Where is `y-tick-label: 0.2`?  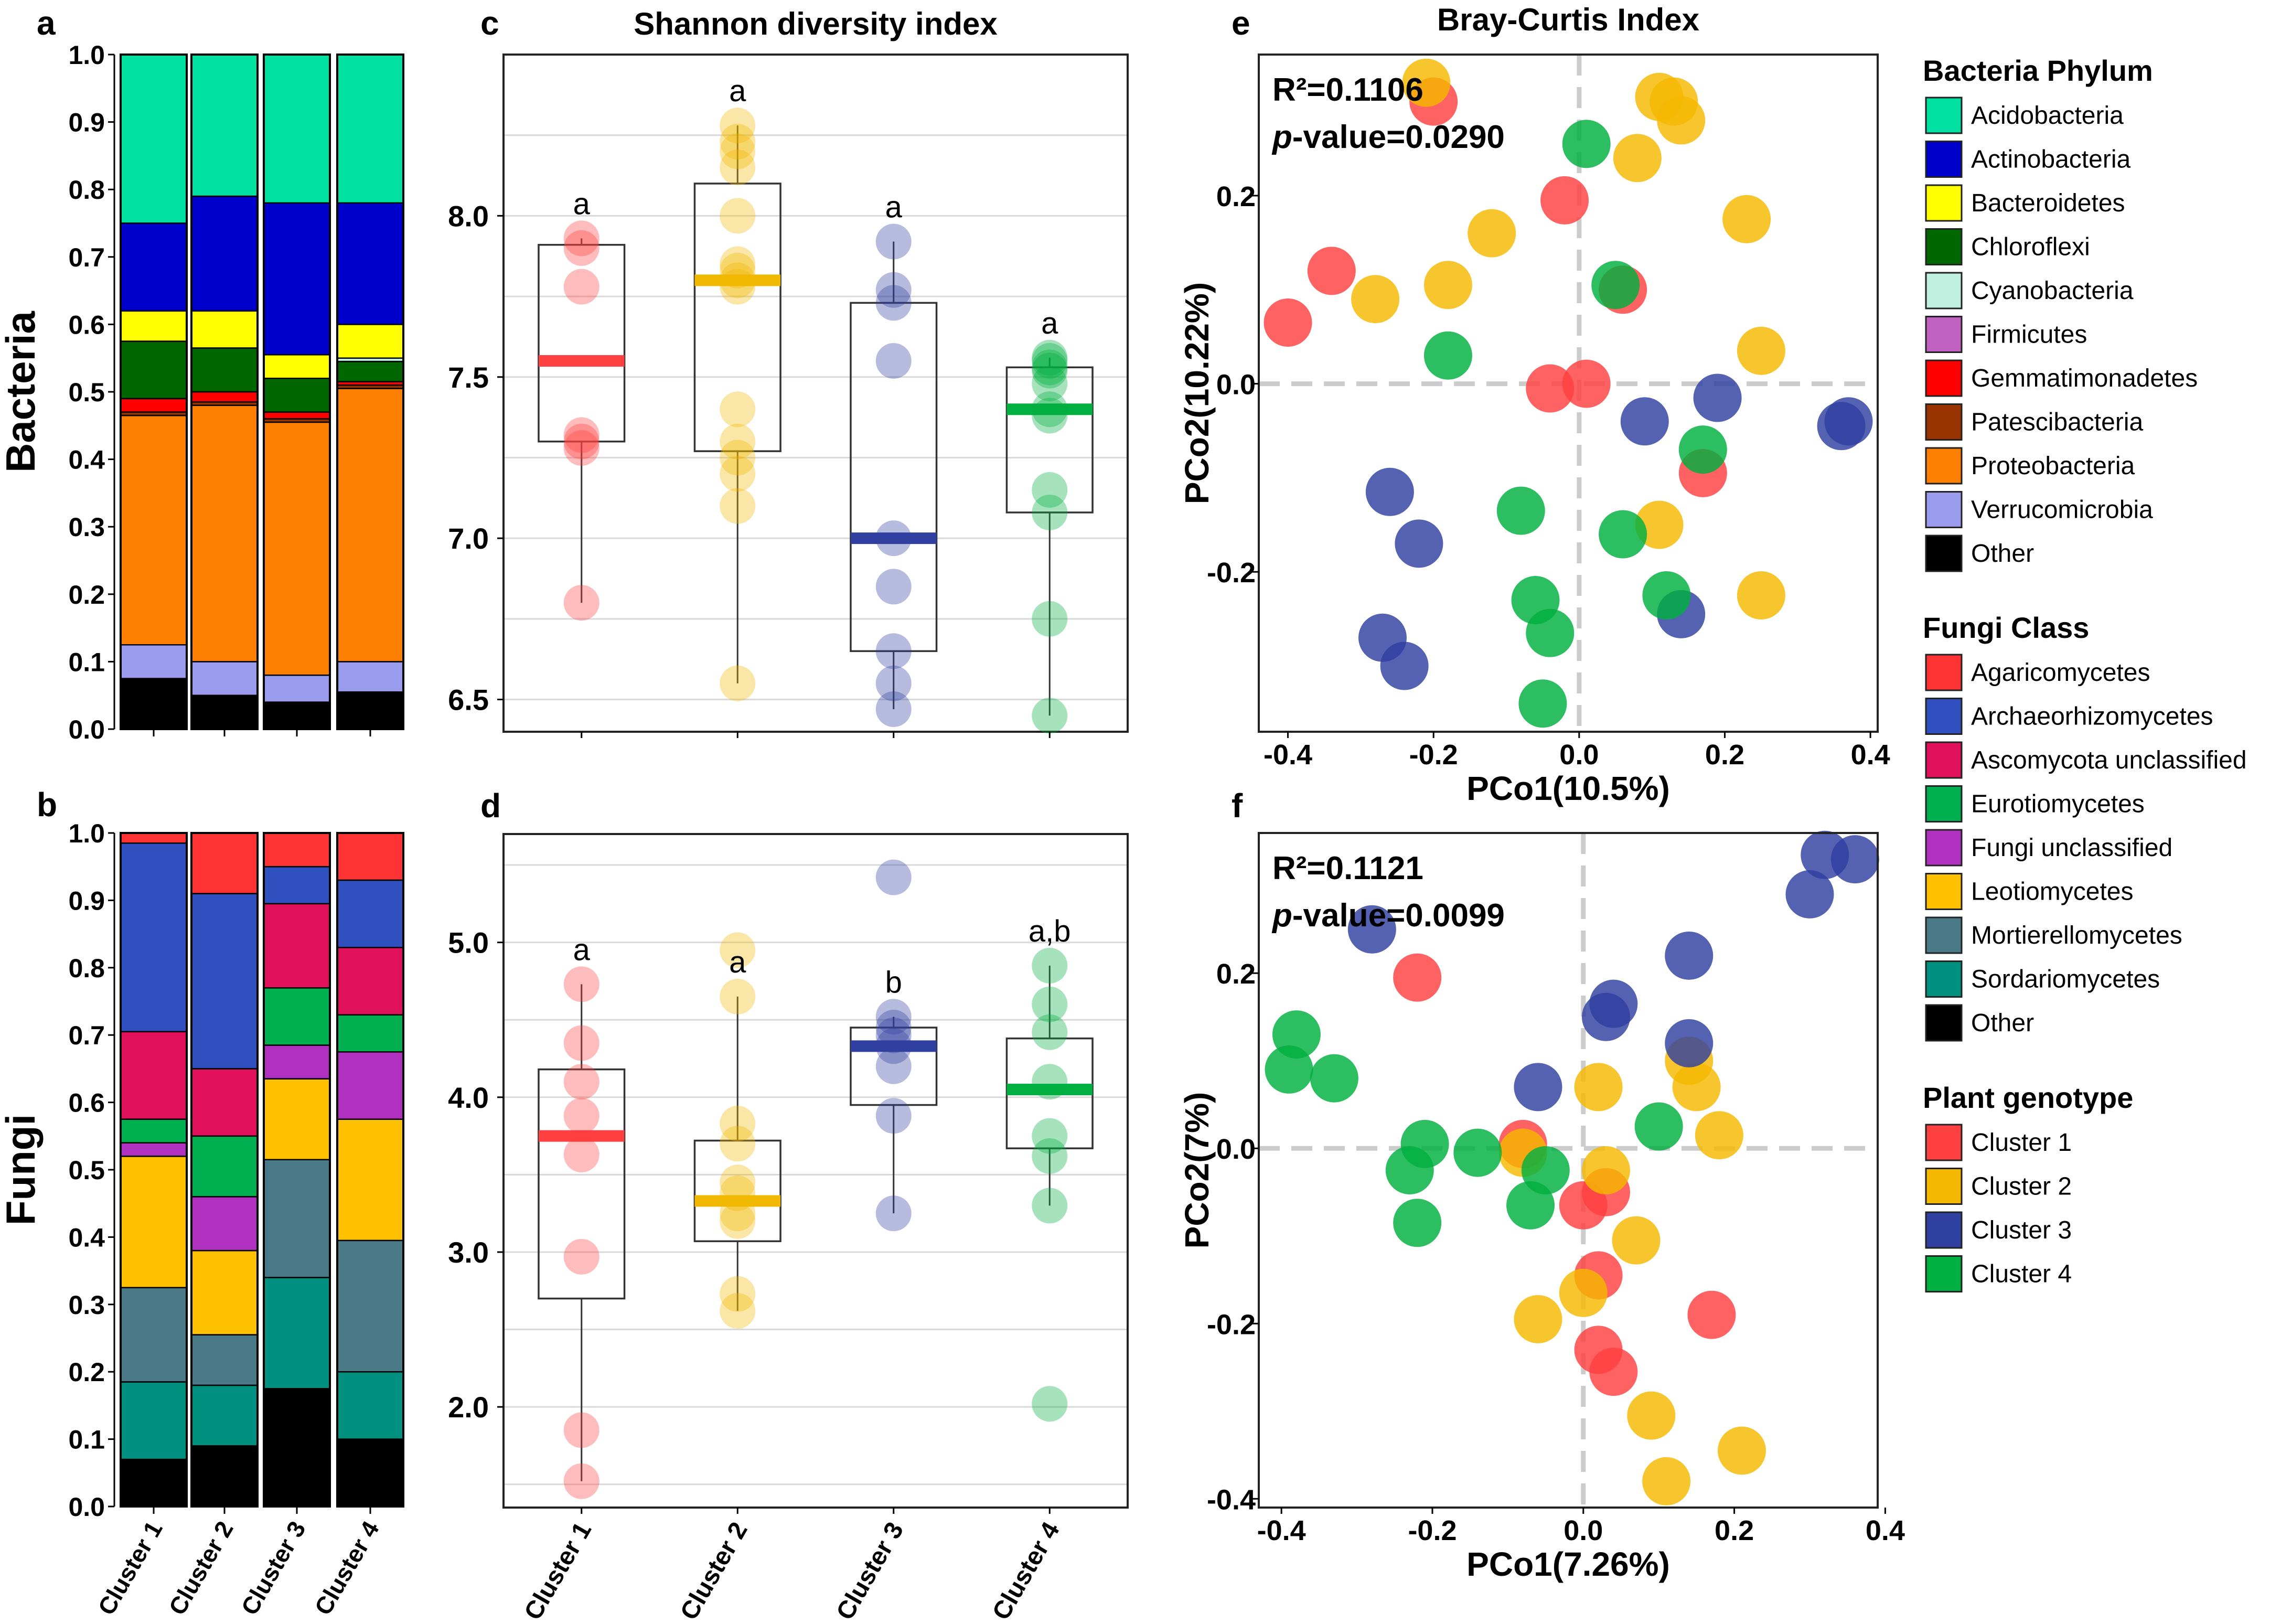
y-tick-label: 0.2 is located at coordinates (86, 1372).